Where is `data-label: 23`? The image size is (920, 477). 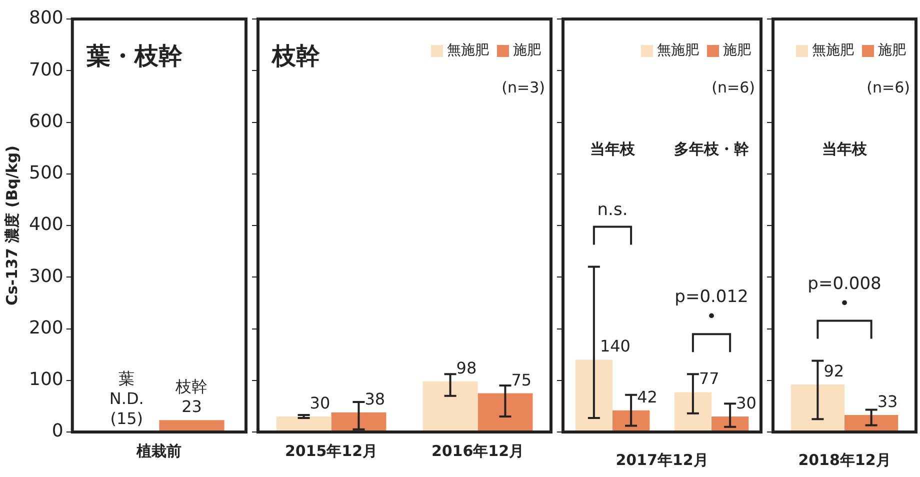 data-label: 23 is located at coordinates (192, 406).